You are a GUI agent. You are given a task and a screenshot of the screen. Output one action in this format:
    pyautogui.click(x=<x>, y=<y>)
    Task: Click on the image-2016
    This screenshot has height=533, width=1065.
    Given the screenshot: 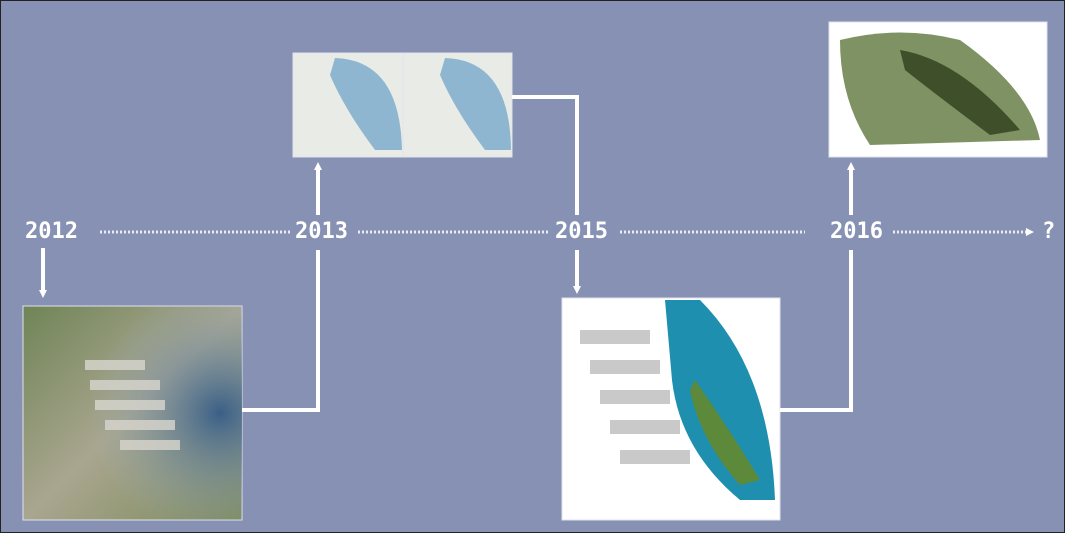 What is the action you would take?
    pyautogui.click(x=938, y=89)
    